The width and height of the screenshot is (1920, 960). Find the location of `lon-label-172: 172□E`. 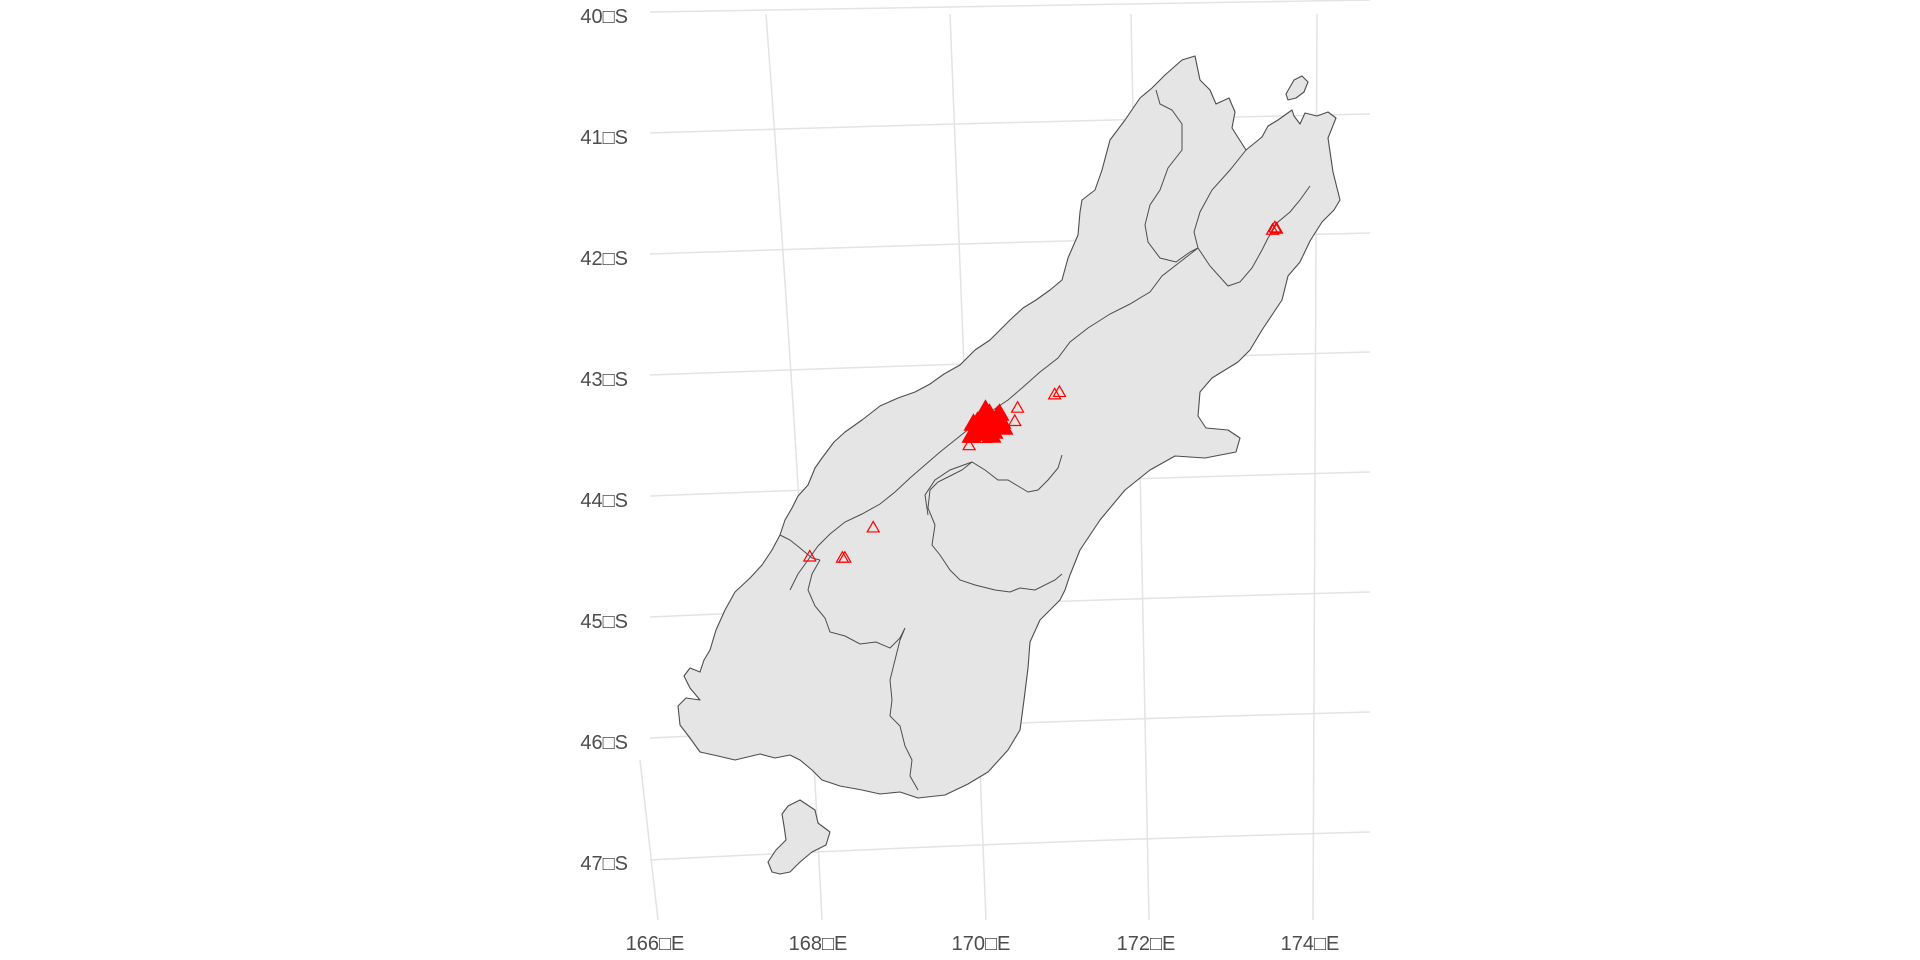

lon-label-172: 172□E is located at coordinates (1146, 944).